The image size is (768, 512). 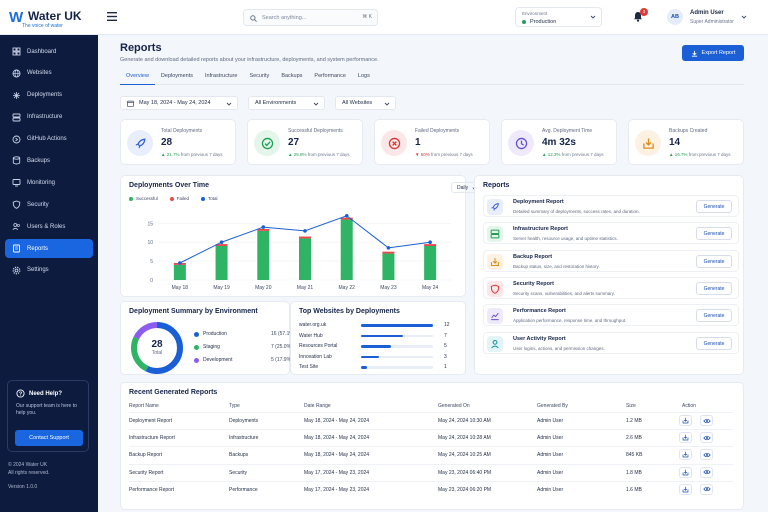 I want to click on website-count: 12, so click(x=447, y=325).